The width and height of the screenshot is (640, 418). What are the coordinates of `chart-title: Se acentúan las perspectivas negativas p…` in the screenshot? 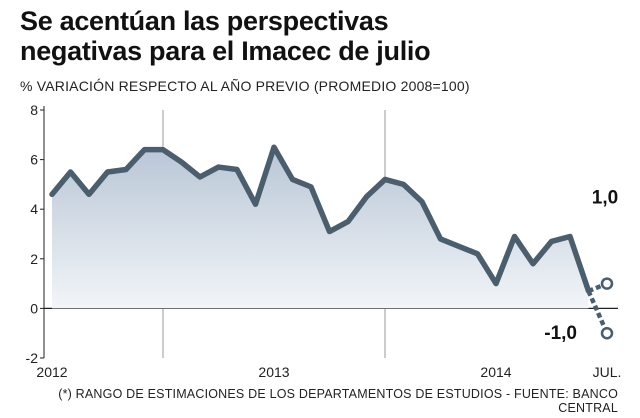 It's located at (320, 36).